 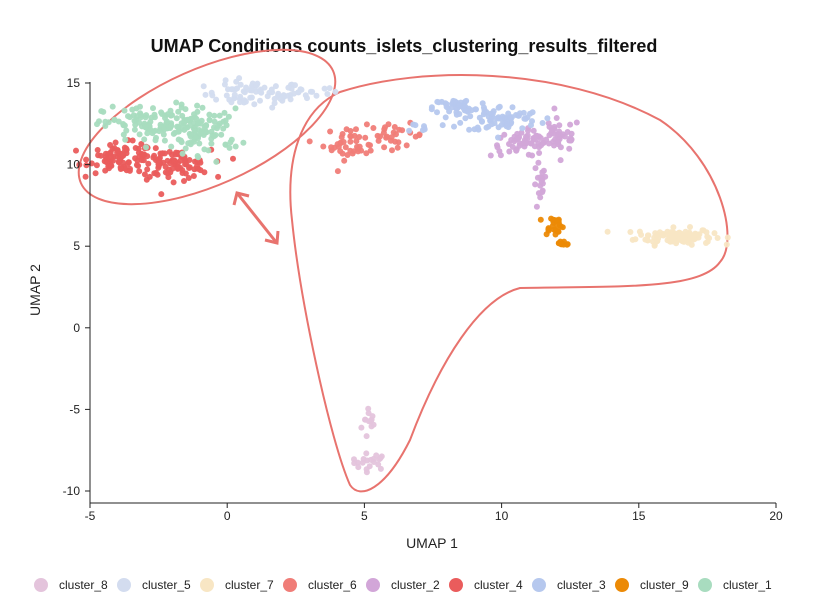 What do you see at coordinates (35, 290) in the screenshot?
I see `y-axis-label: UMAP 2` at bounding box center [35, 290].